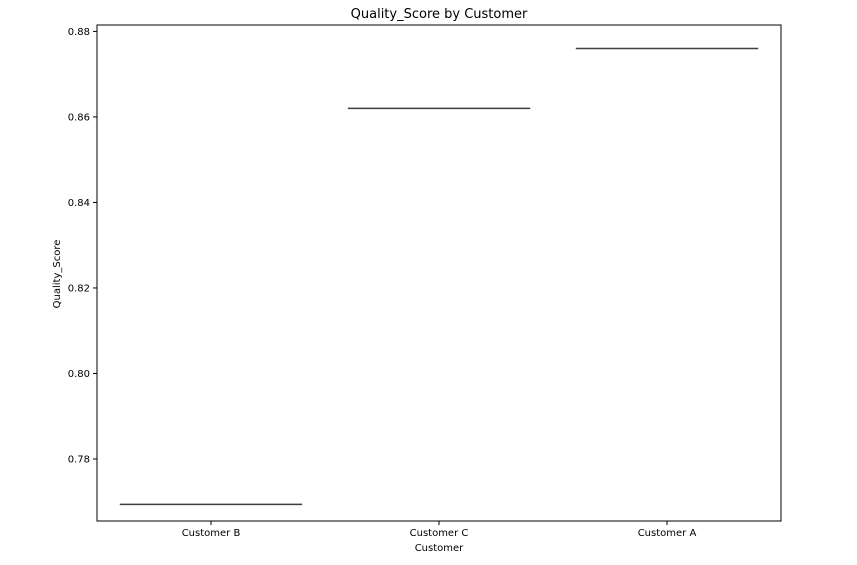 The image size is (857, 565). I want to click on y-tick-label: 0.88, so click(79, 32).